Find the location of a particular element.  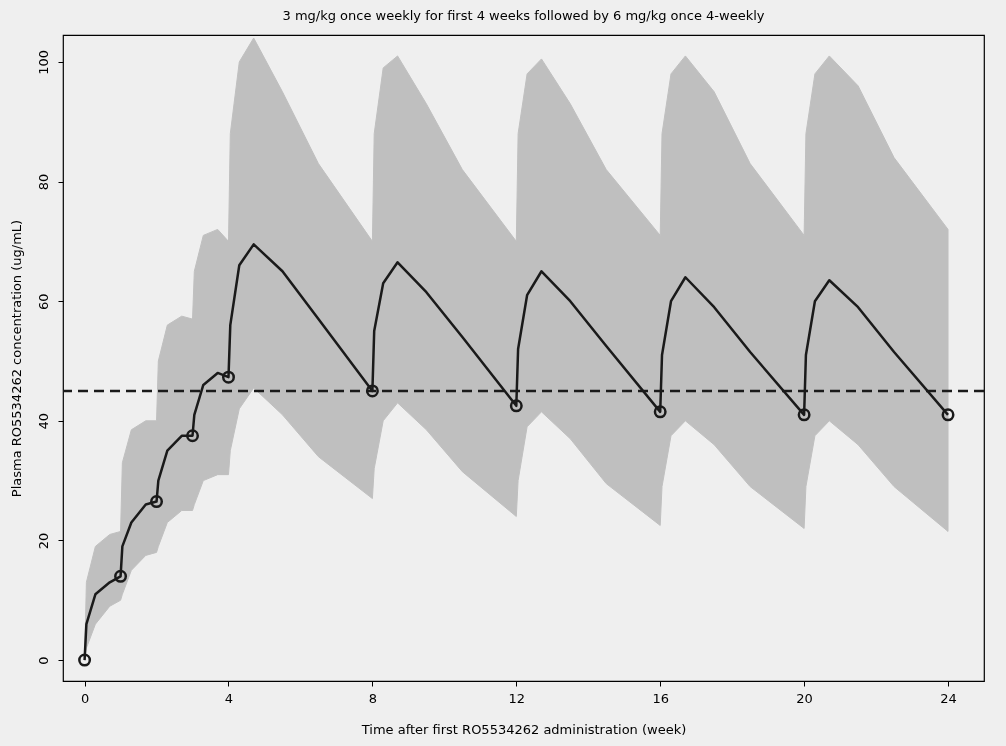

x-axis-title: Time after first RO5534262 administration (week) is located at coordinates (523, 729).